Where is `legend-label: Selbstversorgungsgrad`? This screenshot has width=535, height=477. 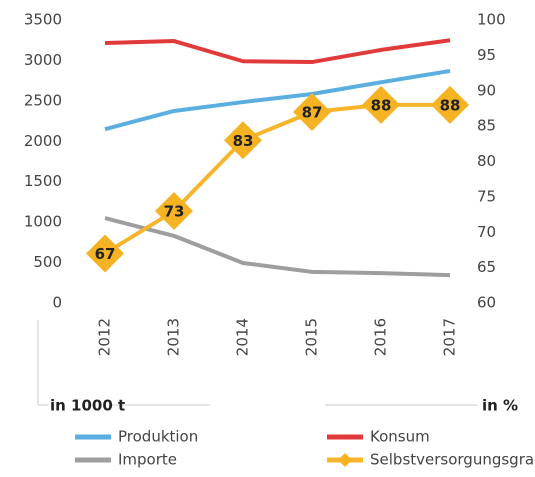
legend-label: Selbstversorgungsgrad is located at coordinates (452, 460).